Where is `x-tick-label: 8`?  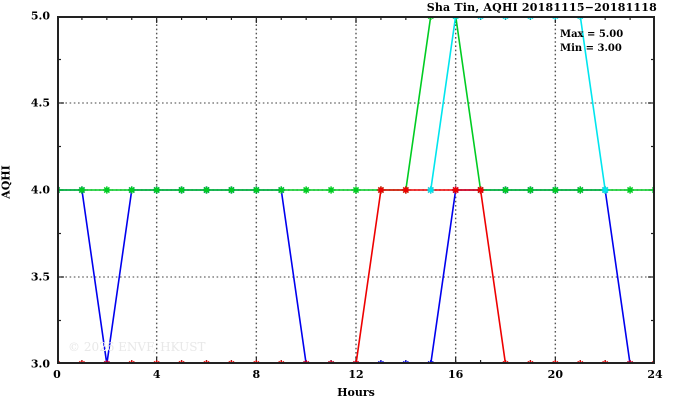
x-tick-label: 8 is located at coordinates (256, 374).